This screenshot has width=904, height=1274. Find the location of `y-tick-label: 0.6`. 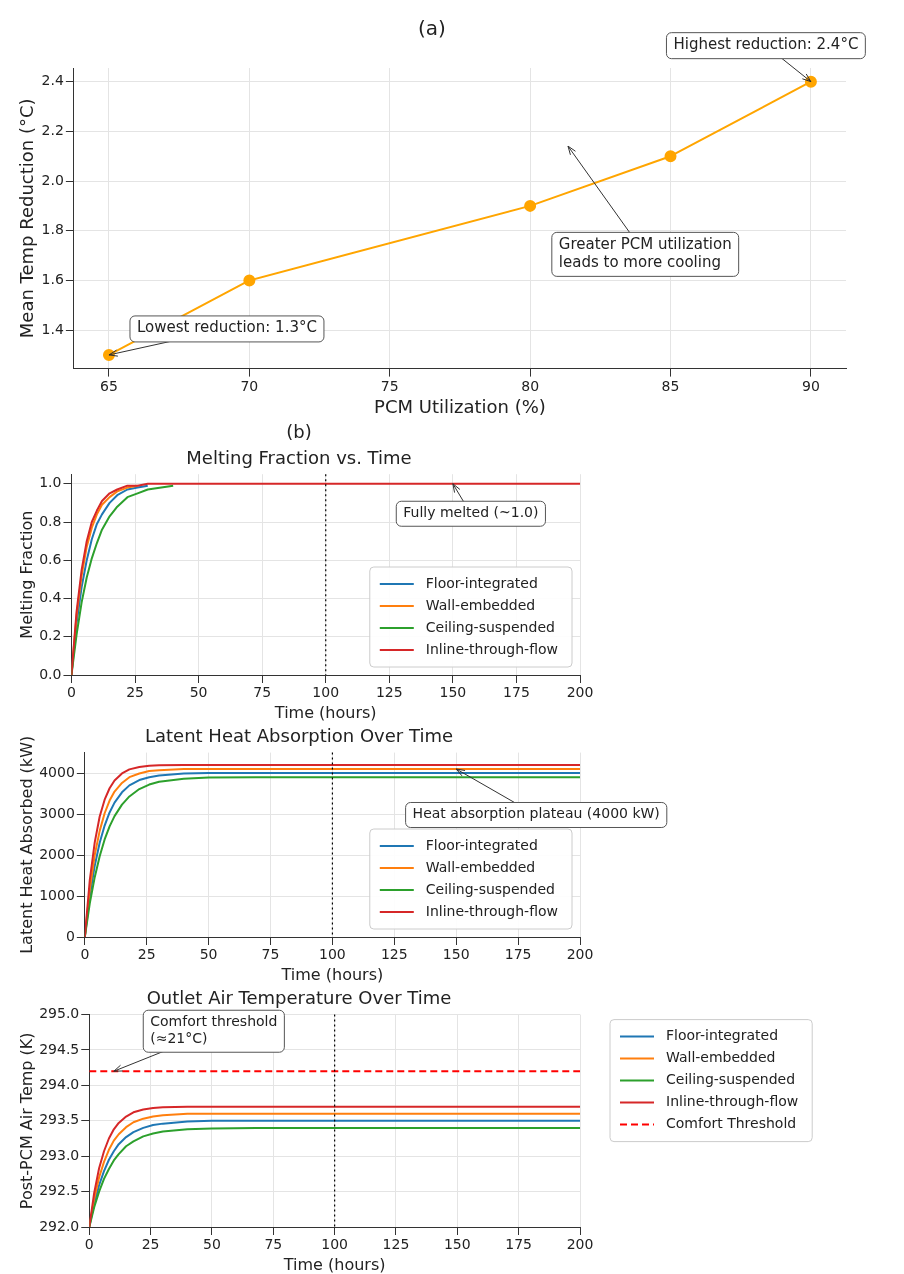

y-tick-label: 0.6 is located at coordinates (50, 558).